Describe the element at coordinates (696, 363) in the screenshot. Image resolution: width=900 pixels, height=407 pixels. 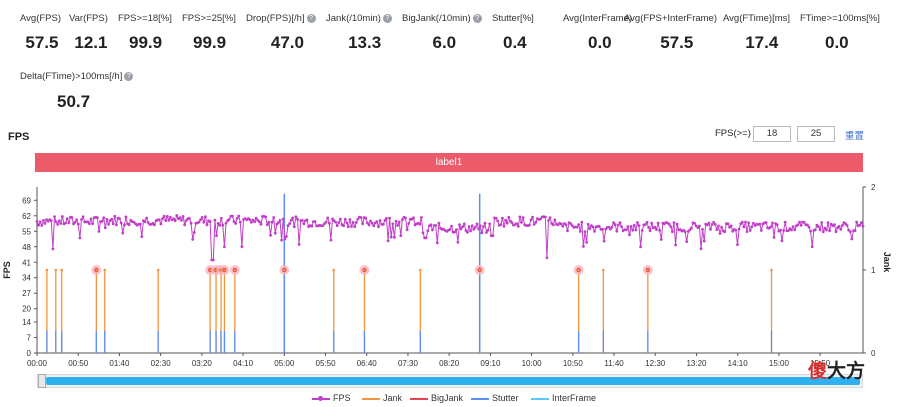
I see `x-tick-label: 13:20` at that location.